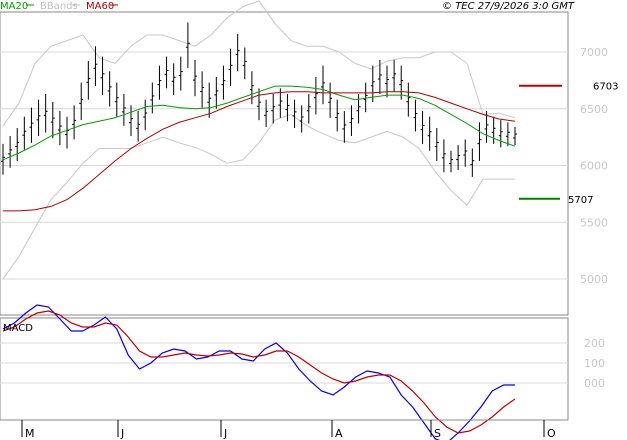 This screenshot has height=440, width=627. Describe the element at coordinates (594, 343) in the screenshot. I see `macd-y-tick-label: 200` at that location.